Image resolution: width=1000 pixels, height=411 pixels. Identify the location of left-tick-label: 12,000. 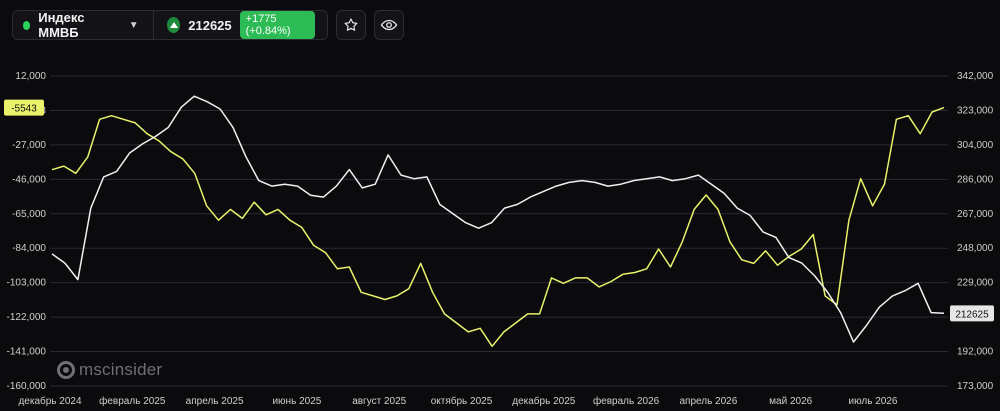
(30, 76).